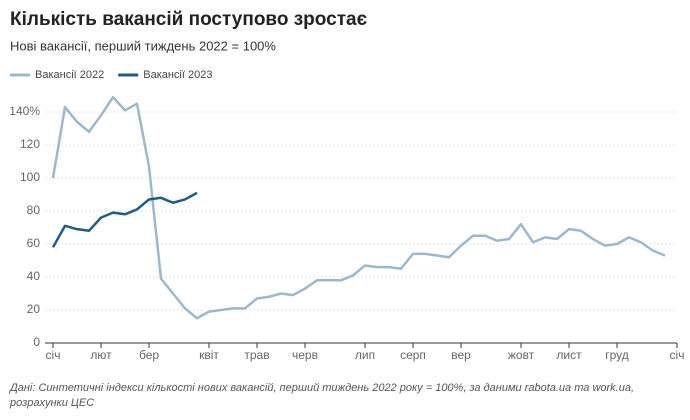 The width and height of the screenshot is (690, 420). What do you see at coordinates (521, 355) in the screenshot?
I see `x-tick-label: жовт` at bounding box center [521, 355].